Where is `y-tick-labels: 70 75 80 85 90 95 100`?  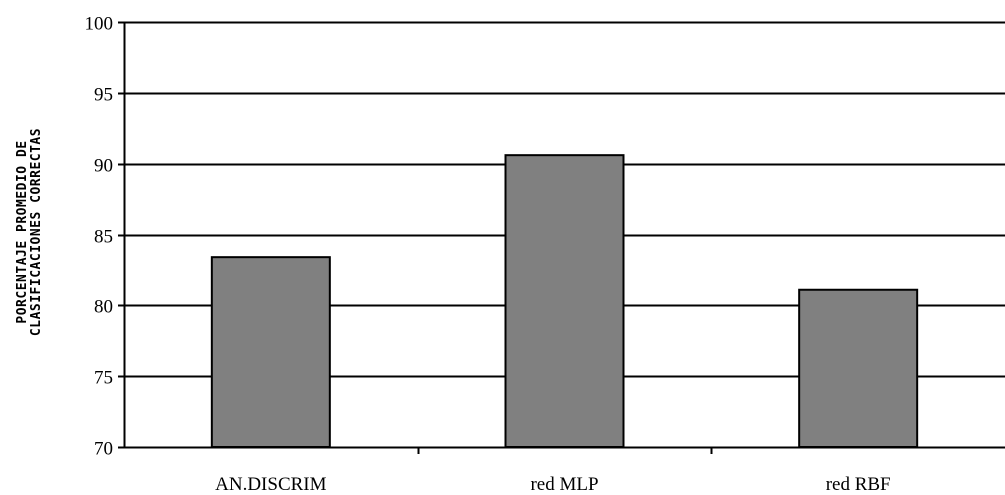 y-tick-labels: 70 75 80 85 90 95 100 is located at coordinates (99, 237).